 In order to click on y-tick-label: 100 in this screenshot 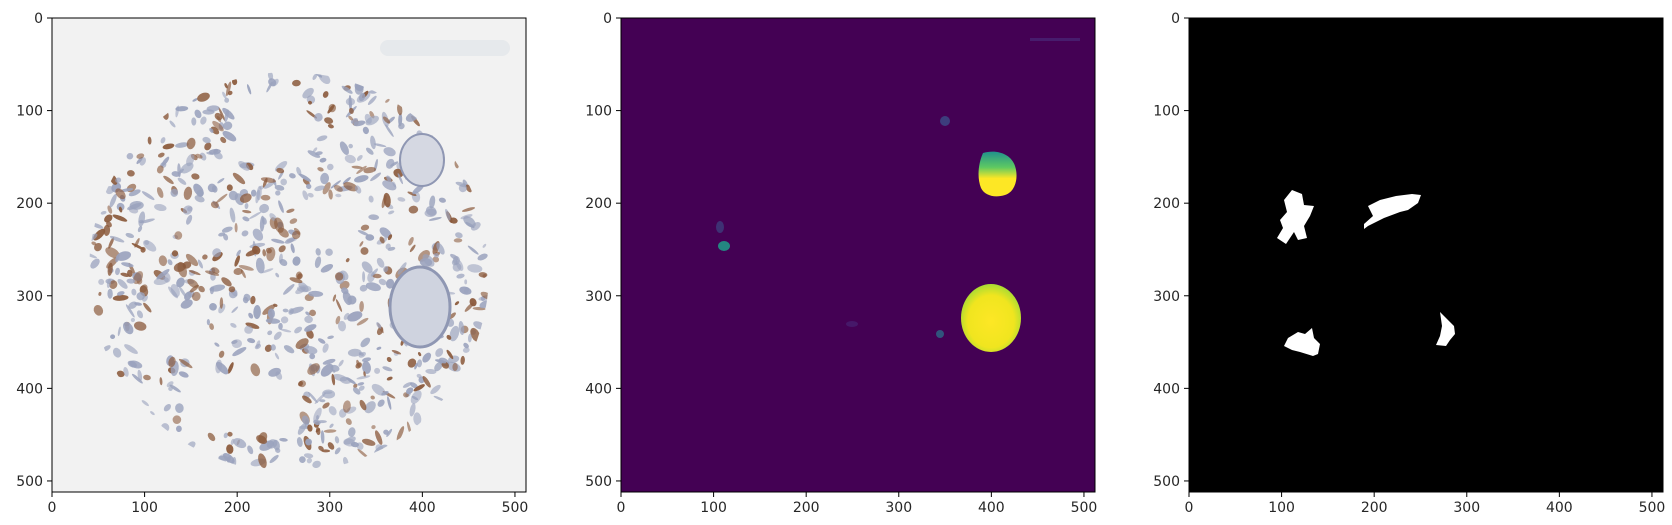, I will do `click(29, 112)`.